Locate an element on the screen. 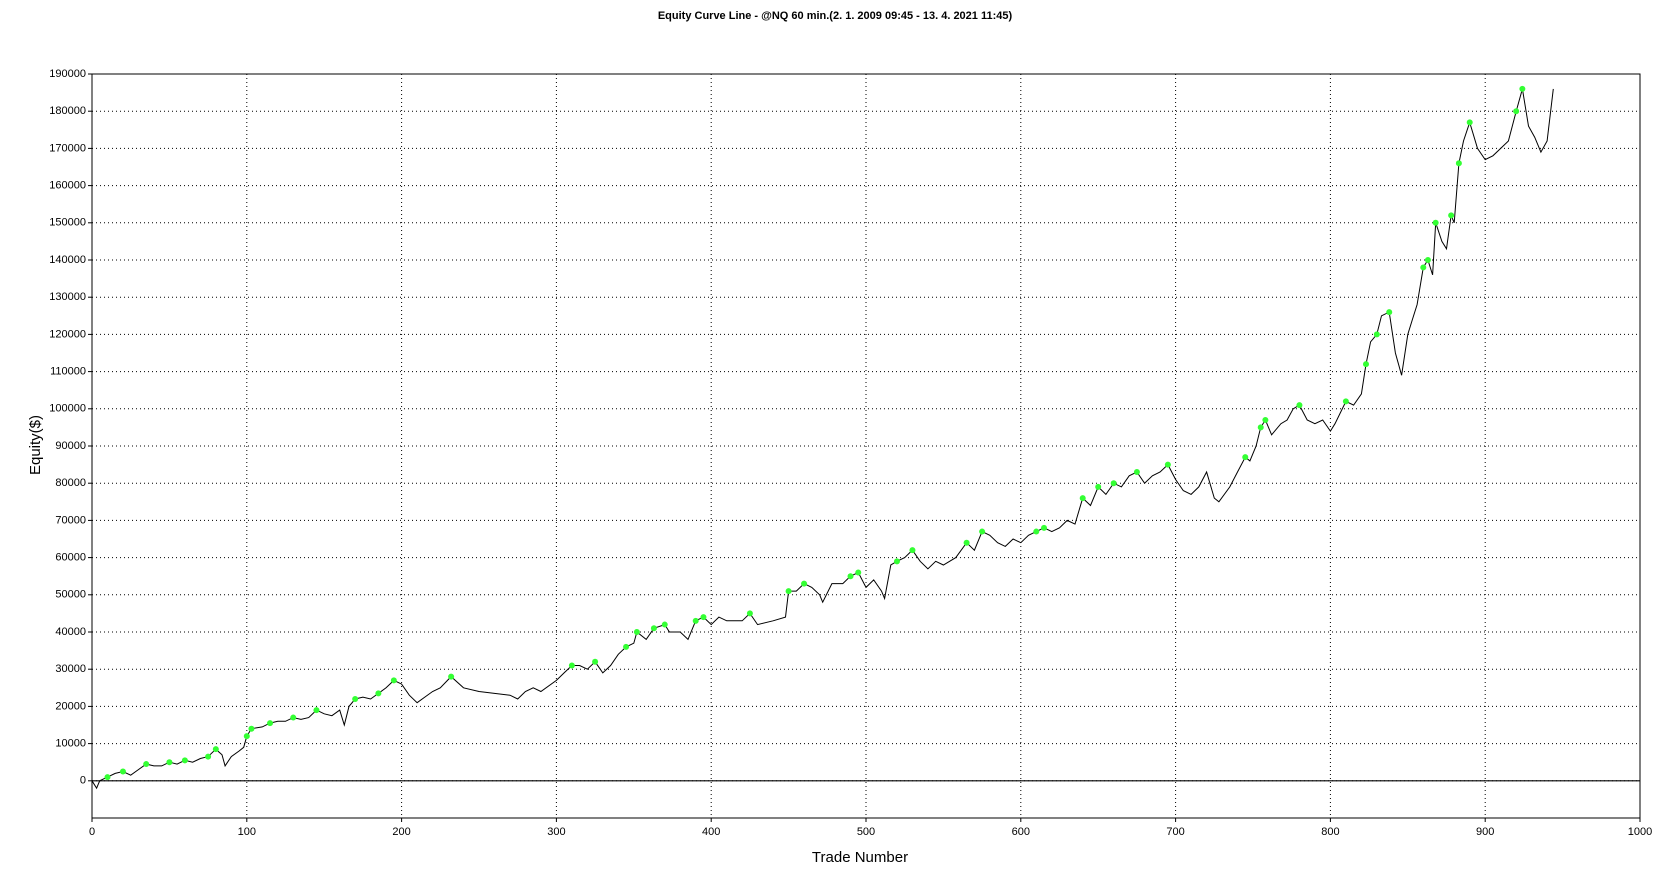  x-axis-label: Trade Number is located at coordinates (860, 857).